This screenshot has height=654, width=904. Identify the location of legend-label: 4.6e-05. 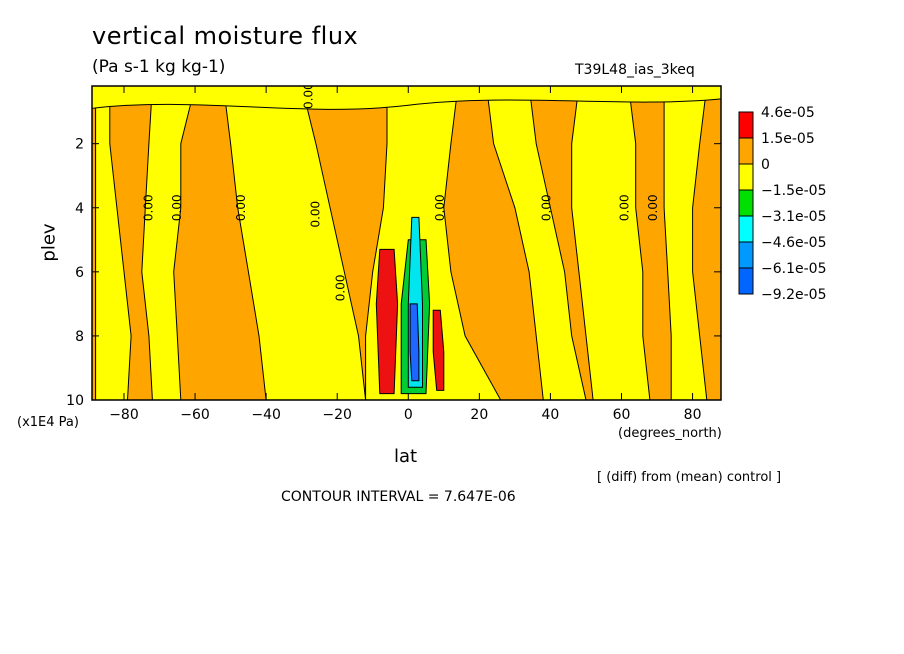
(788, 113).